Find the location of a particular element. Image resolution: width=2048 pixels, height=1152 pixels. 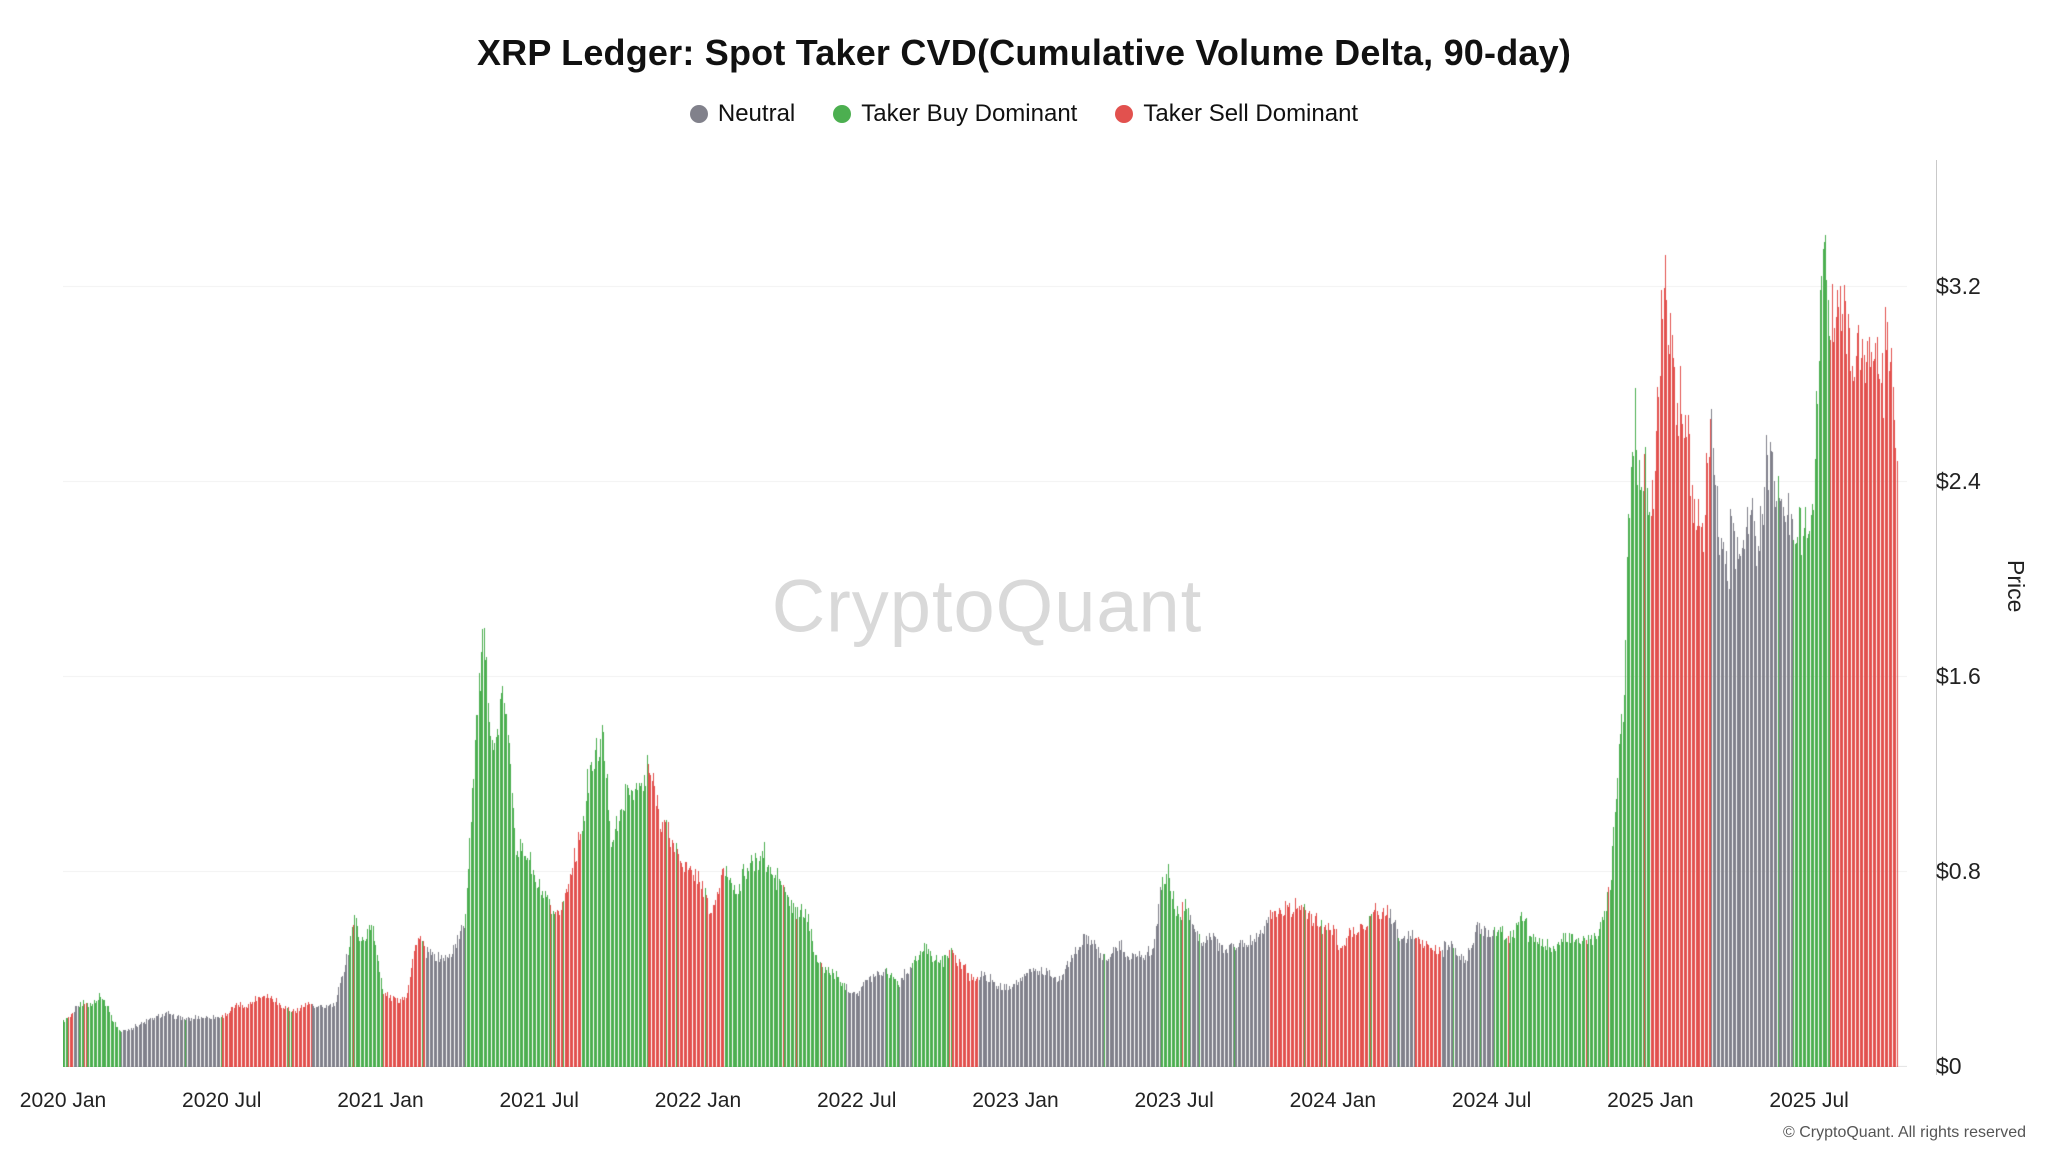

legend-item: Neutral is located at coordinates (742, 114).